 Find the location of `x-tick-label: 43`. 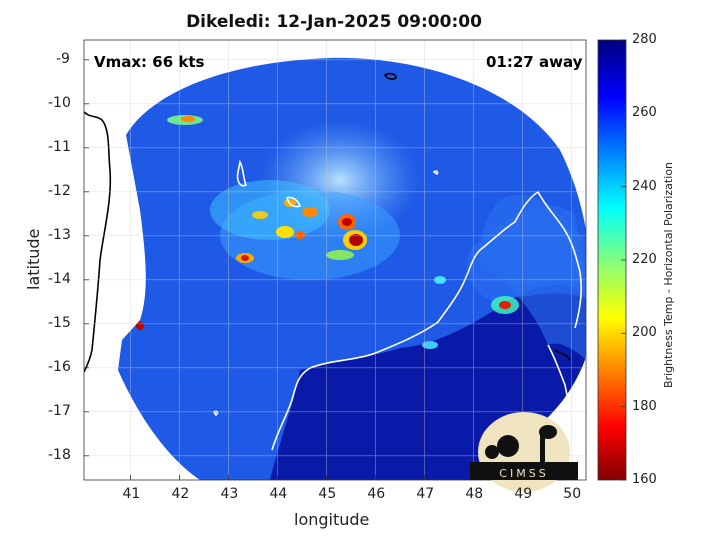

x-tick-label: 43 is located at coordinates (229, 494).